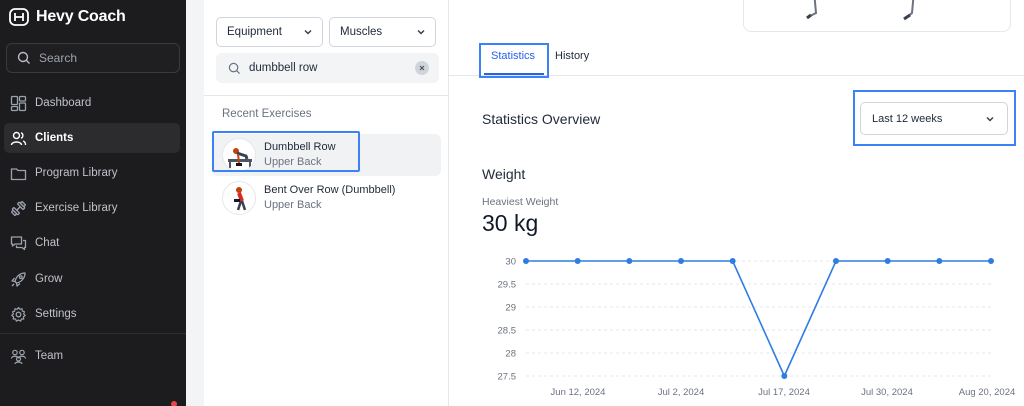  Describe the element at coordinates (92, 243) in the screenshot. I see `sidebar-item-chat: Chat` at that location.